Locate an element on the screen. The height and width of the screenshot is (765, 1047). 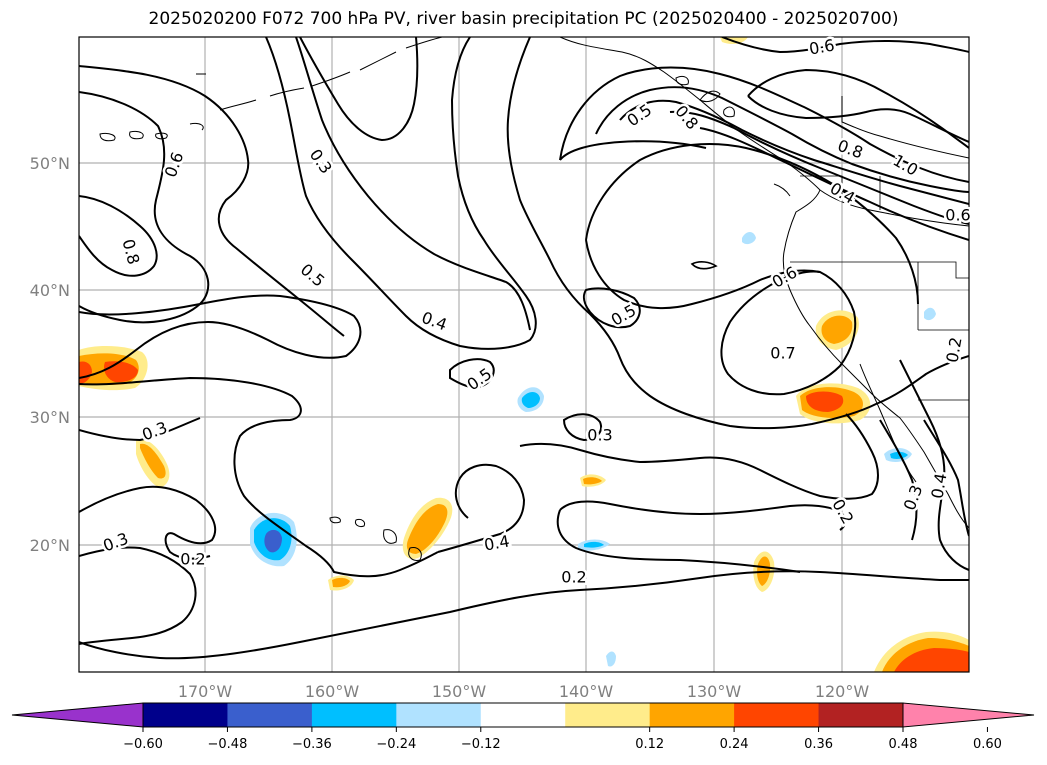
colorbar-tick-label: 0.60 is located at coordinates (987, 744).